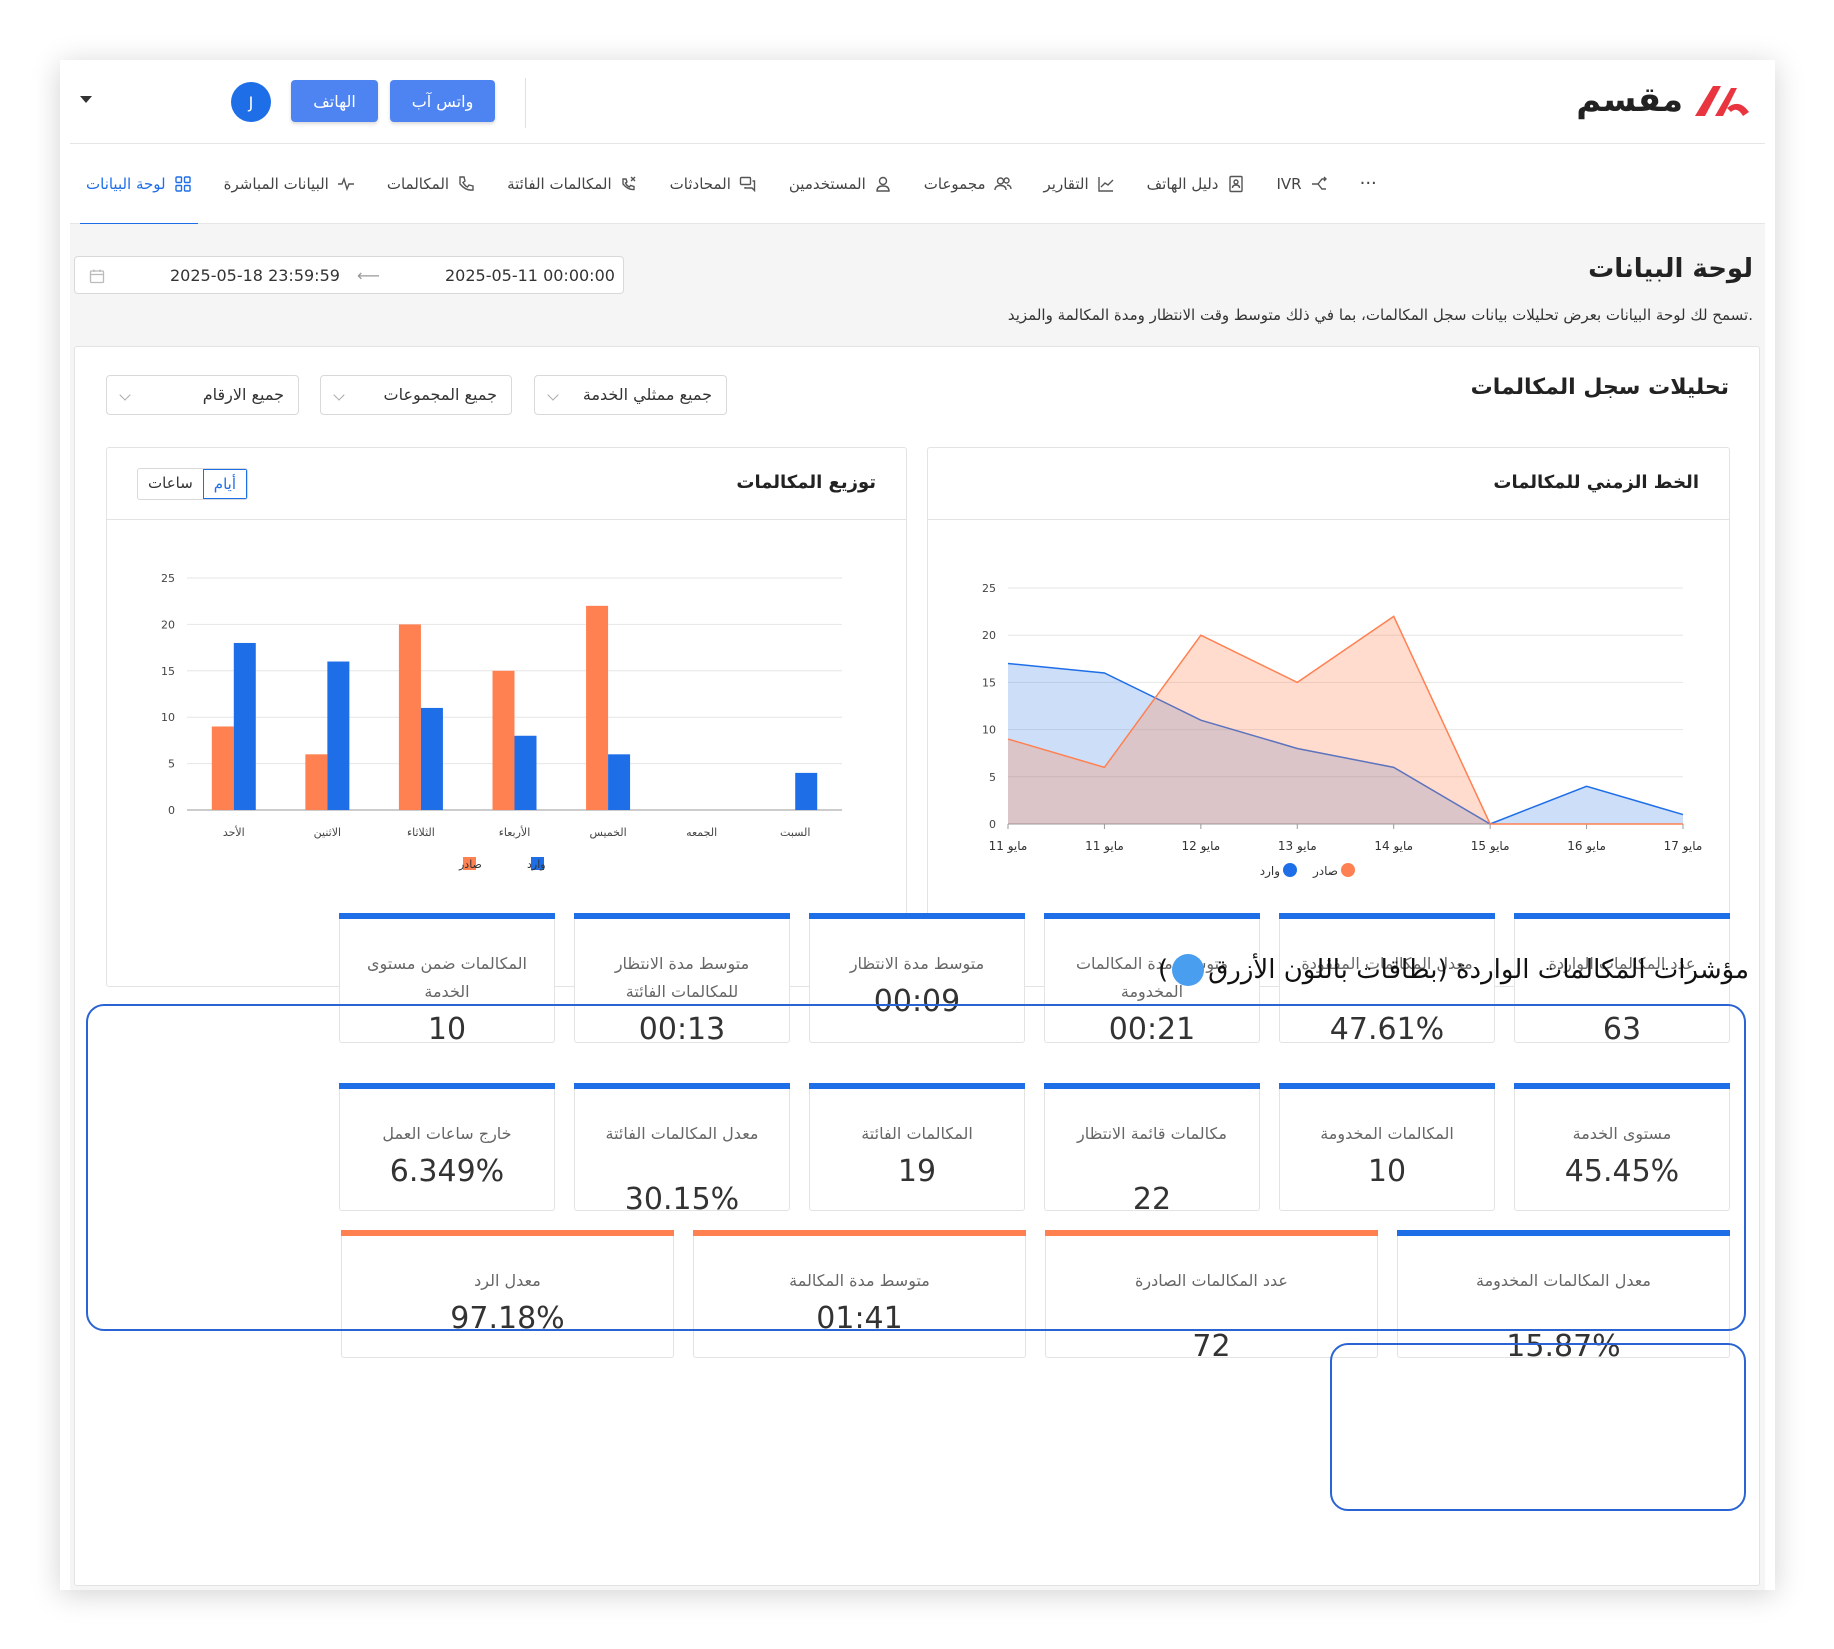 The height and width of the screenshot is (1649, 1834). I want to click on metric-value: 00:21, so click(1152, 1029).